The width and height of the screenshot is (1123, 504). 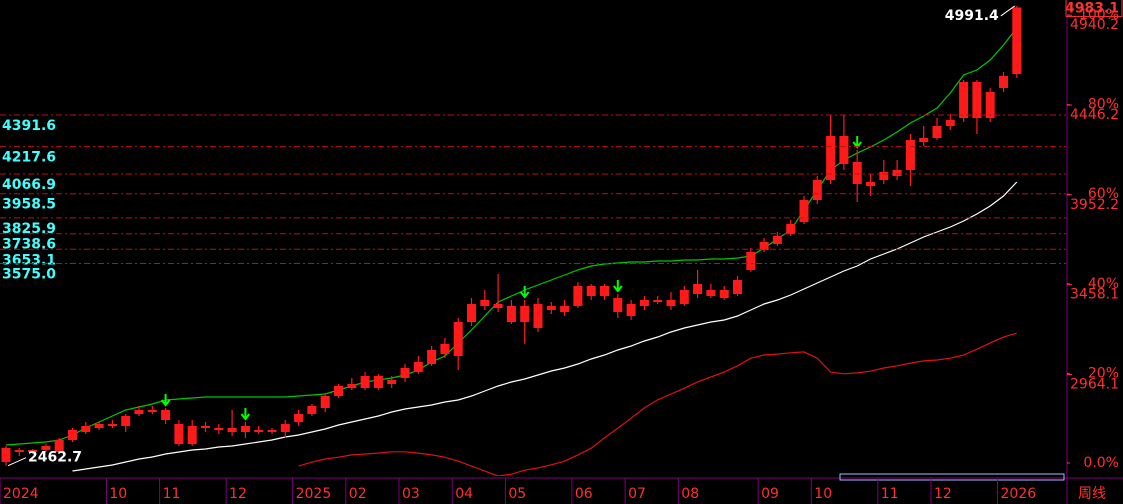 What do you see at coordinates (770, 494) in the screenshot?
I see `x-tick-label: 09` at bounding box center [770, 494].